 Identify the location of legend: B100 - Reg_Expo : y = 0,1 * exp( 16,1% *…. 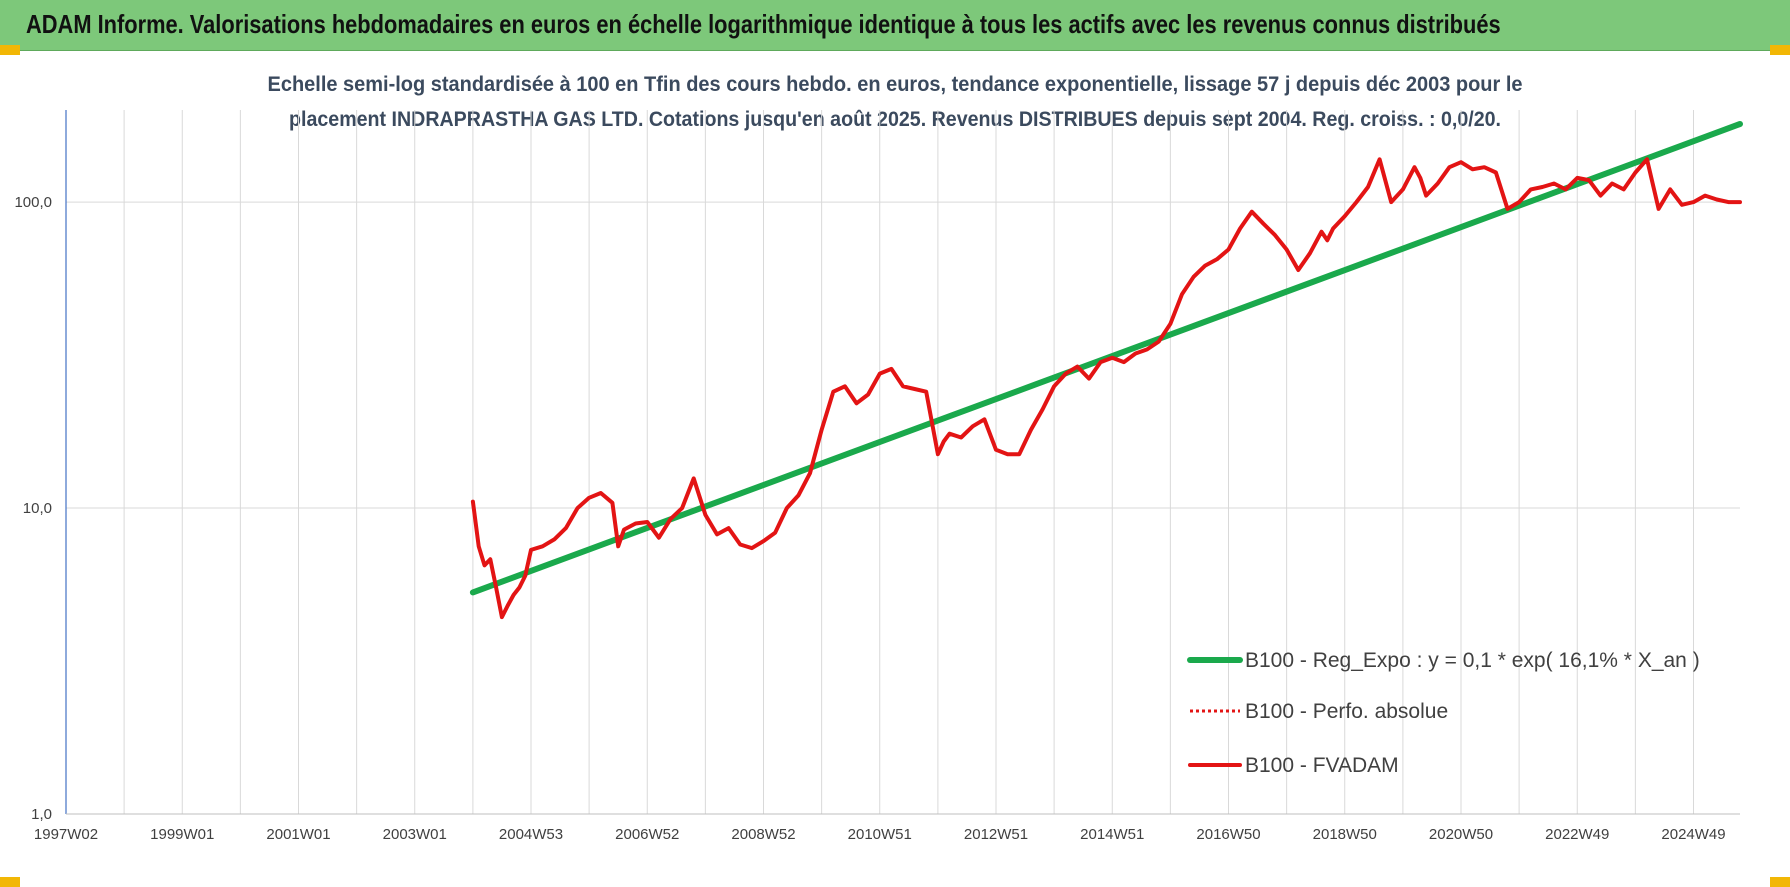
(1443, 713).